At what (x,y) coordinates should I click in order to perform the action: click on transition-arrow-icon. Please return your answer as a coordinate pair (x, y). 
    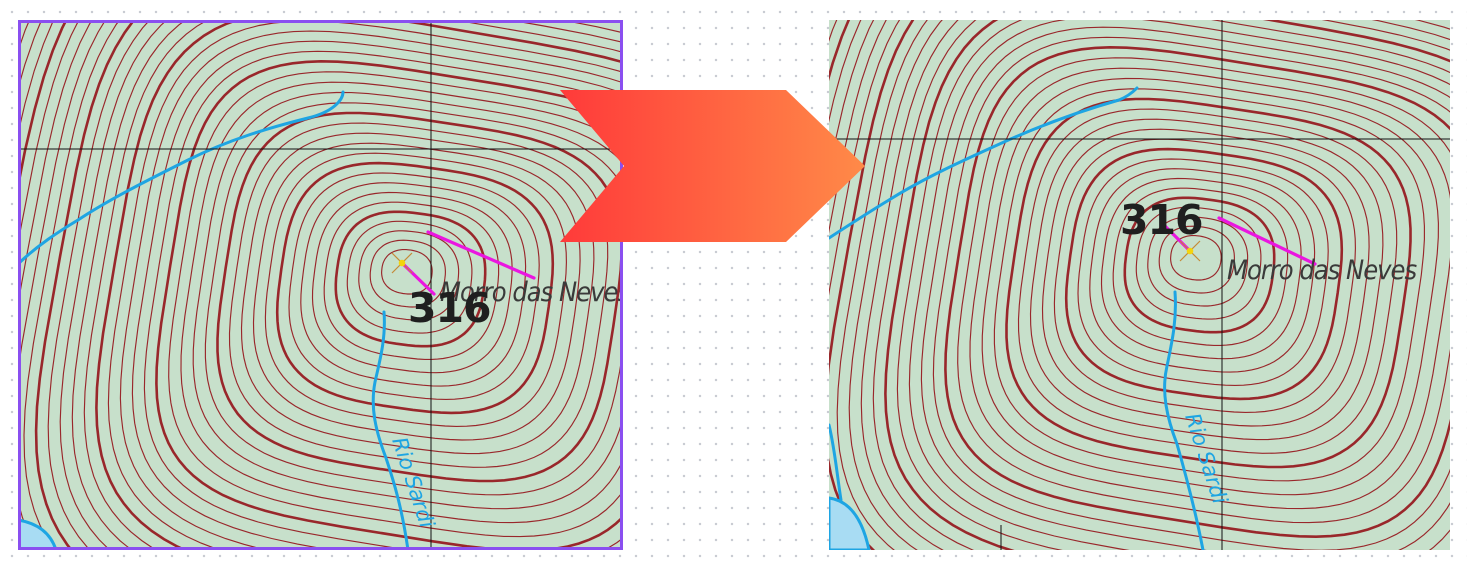
    Looking at the image, I should click on (712, 166).